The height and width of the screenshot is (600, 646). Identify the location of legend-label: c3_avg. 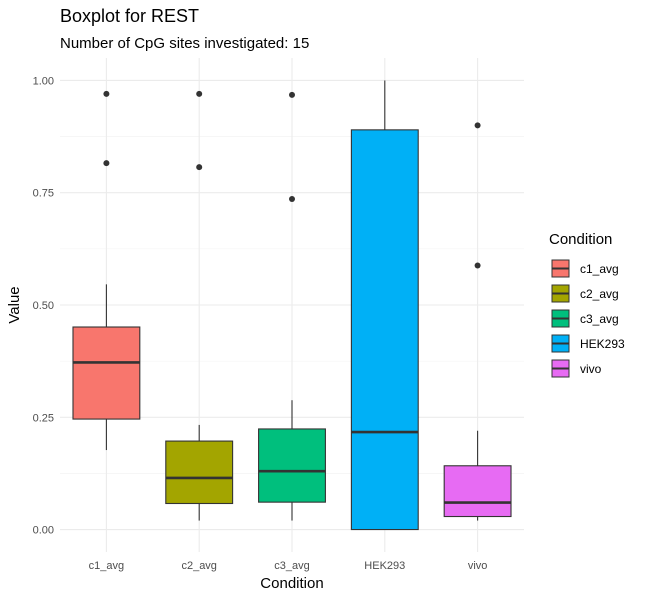
(599, 319).